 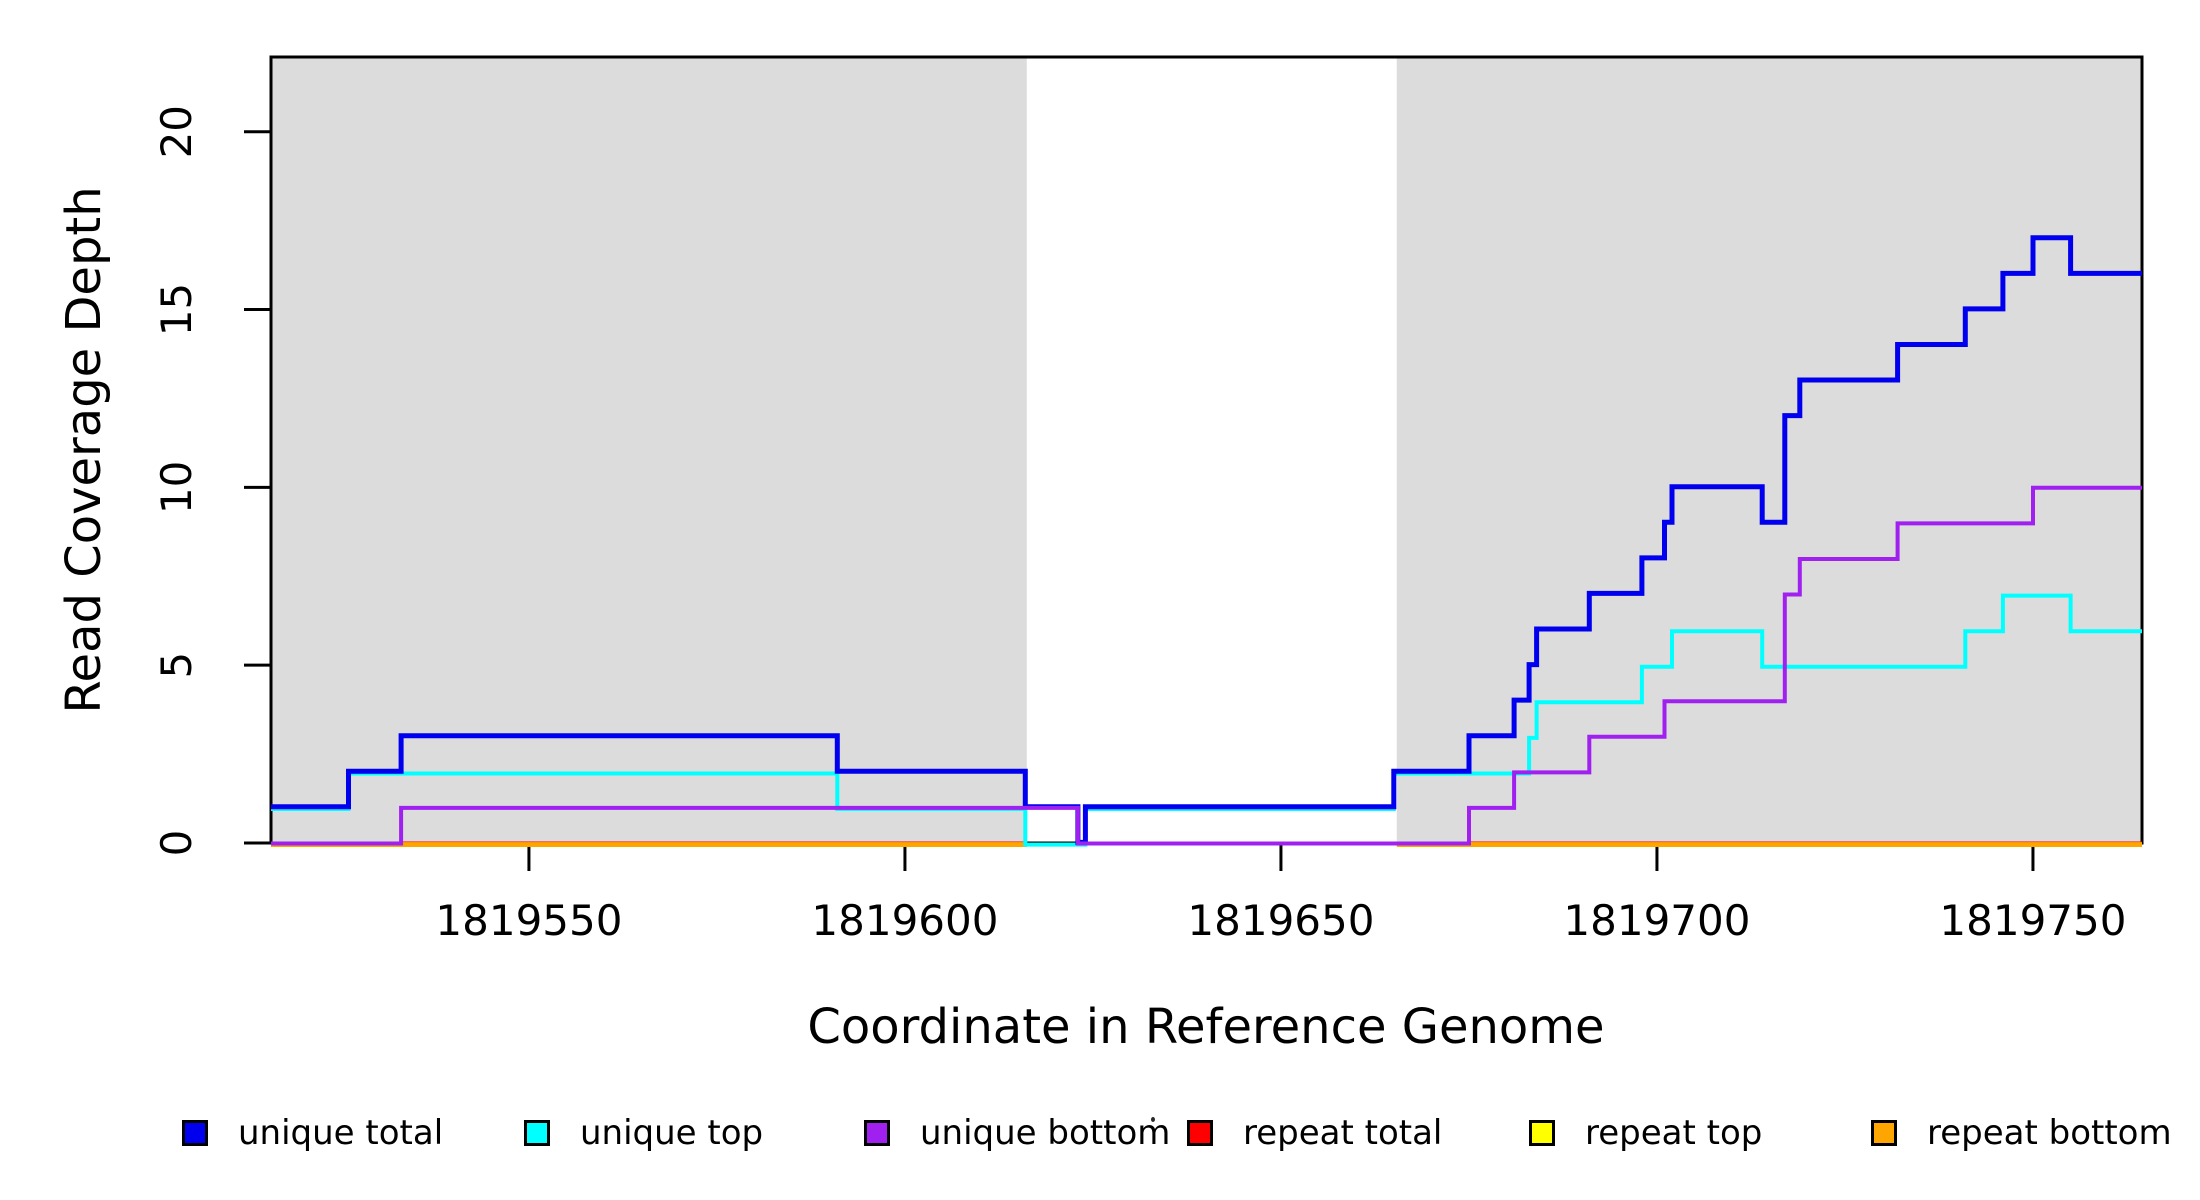 I want to click on y-tick-label: 15, so click(x=176, y=309).